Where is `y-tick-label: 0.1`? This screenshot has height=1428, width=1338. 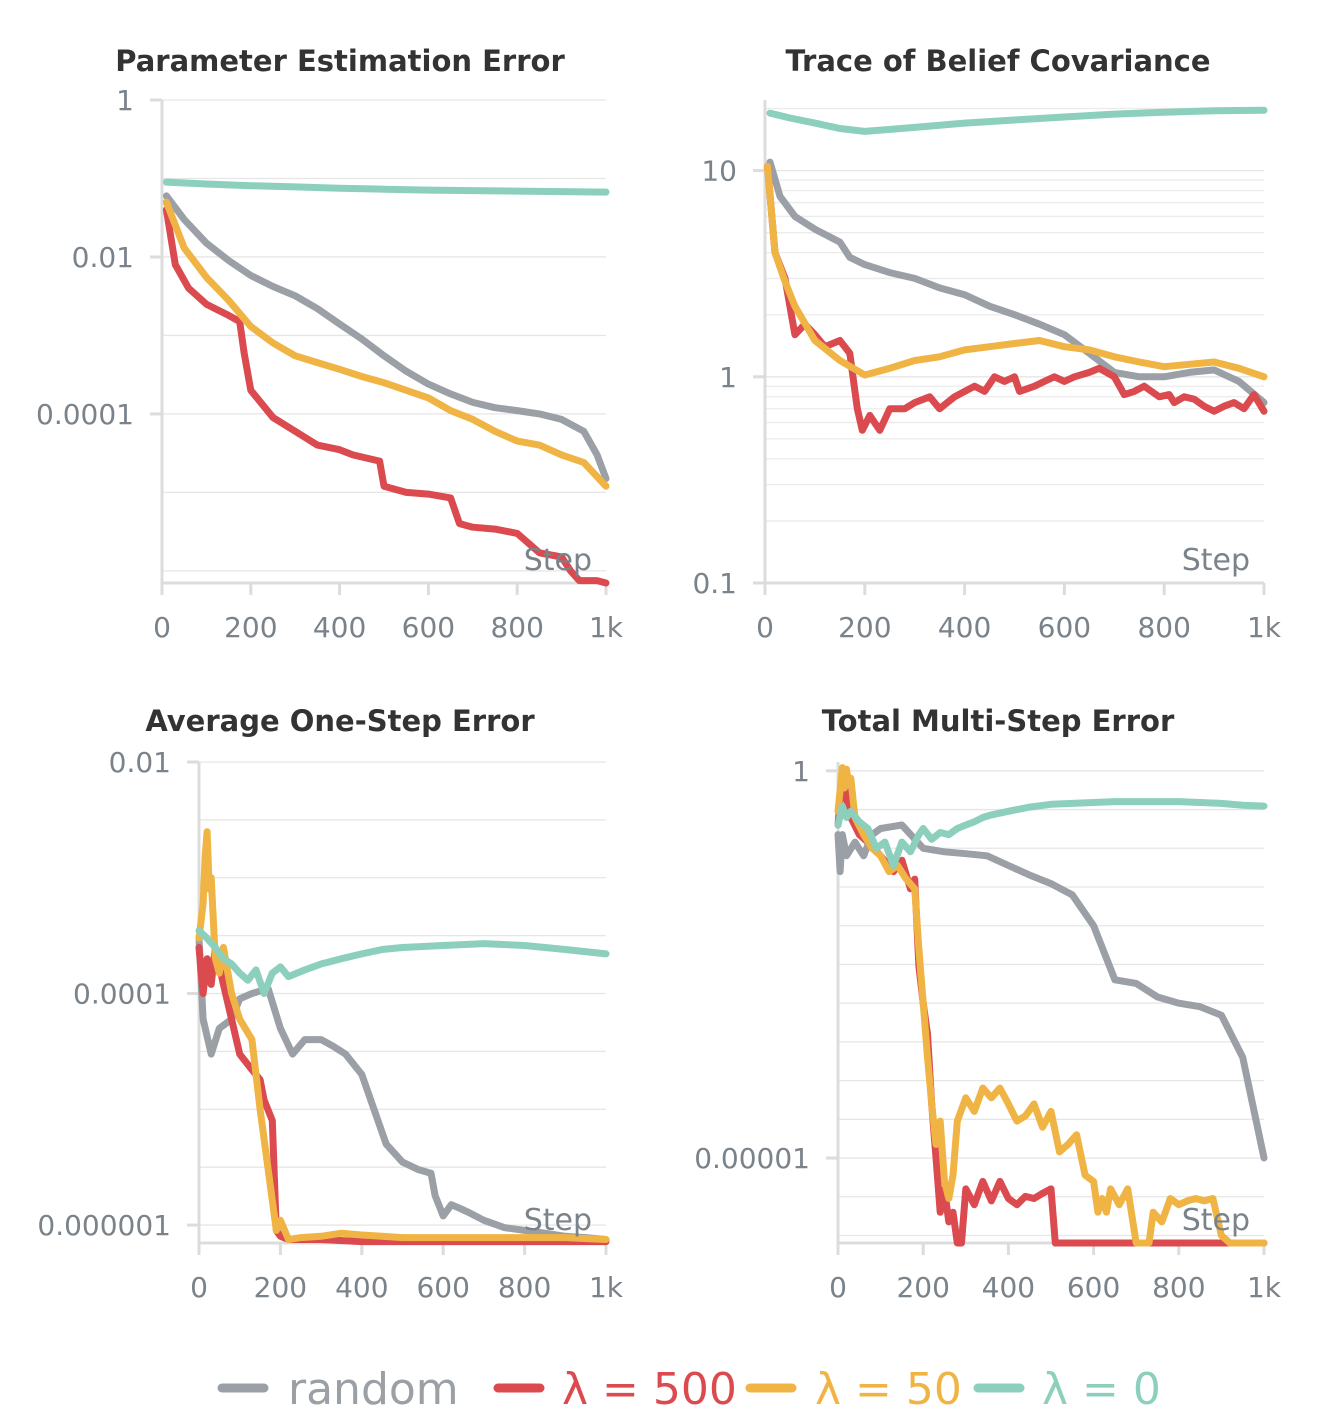 y-tick-label: 0.1 is located at coordinates (714, 583).